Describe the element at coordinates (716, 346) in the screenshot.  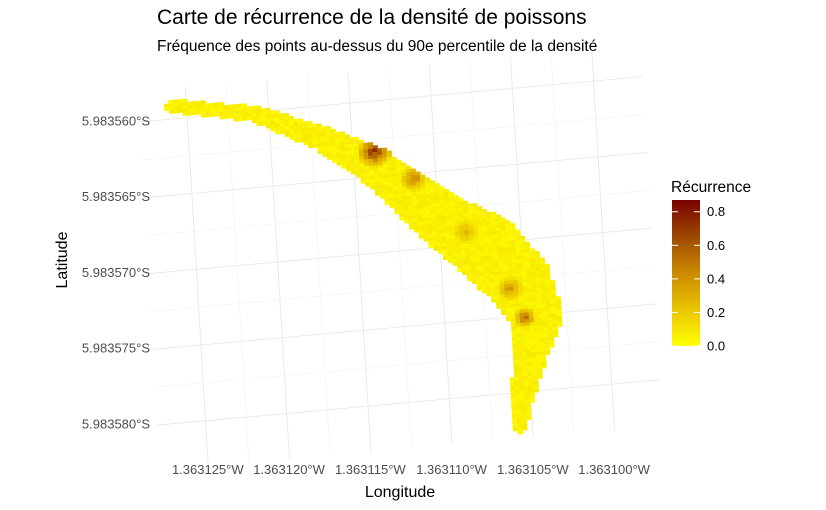
I see `legend-tick-label: 0.0` at that location.